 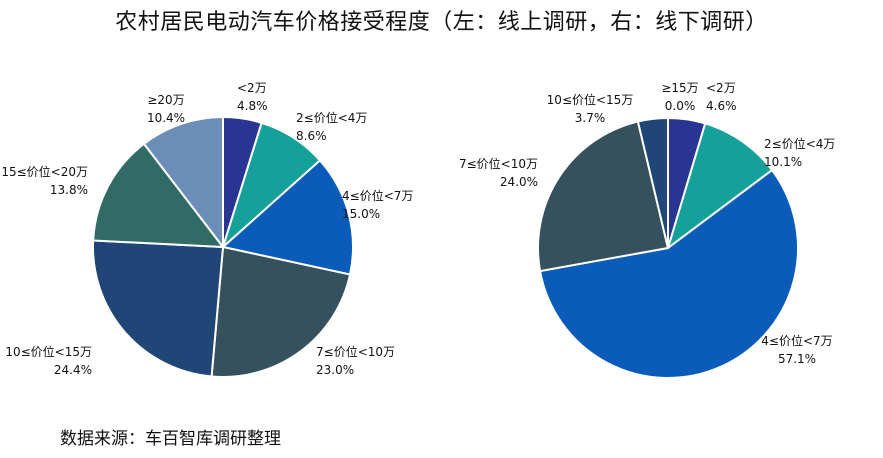 I want to click on pie2-label-4: 10≤价位<15万 3.7%, so click(x=590, y=108).